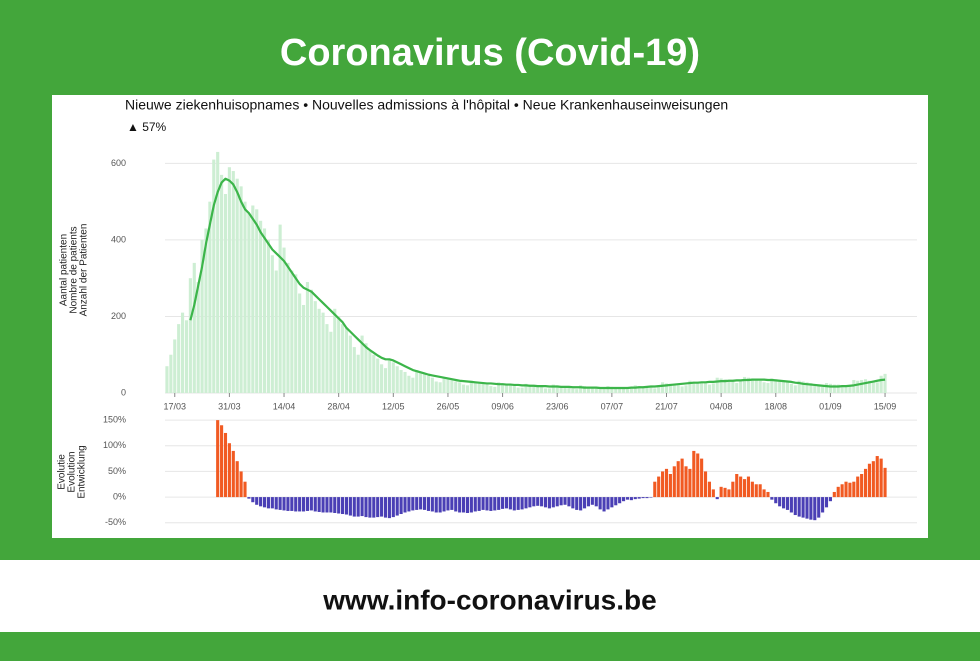 Image resolution: width=980 pixels, height=666 pixels. Describe the element at coordinates (72, 471) in the screenshot. I see `y-axis-label: Evolution` at that location.